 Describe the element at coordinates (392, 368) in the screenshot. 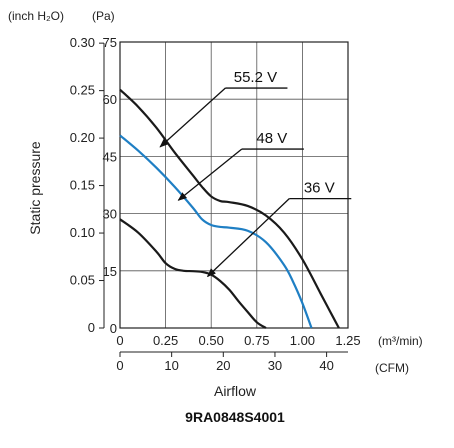

I see `x-unit-secondary: (CFM)` at that location.